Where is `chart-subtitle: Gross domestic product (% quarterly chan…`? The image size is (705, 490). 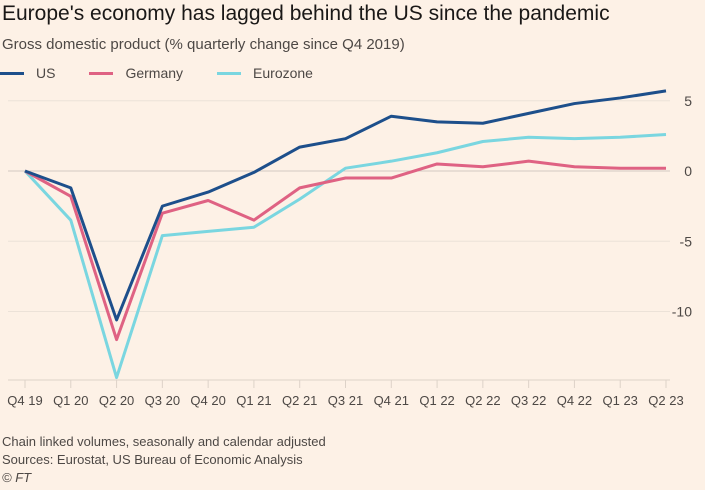 chart-subtitle: Gross domestic product (% quarterly chan… is located at coordinates (203, 44).